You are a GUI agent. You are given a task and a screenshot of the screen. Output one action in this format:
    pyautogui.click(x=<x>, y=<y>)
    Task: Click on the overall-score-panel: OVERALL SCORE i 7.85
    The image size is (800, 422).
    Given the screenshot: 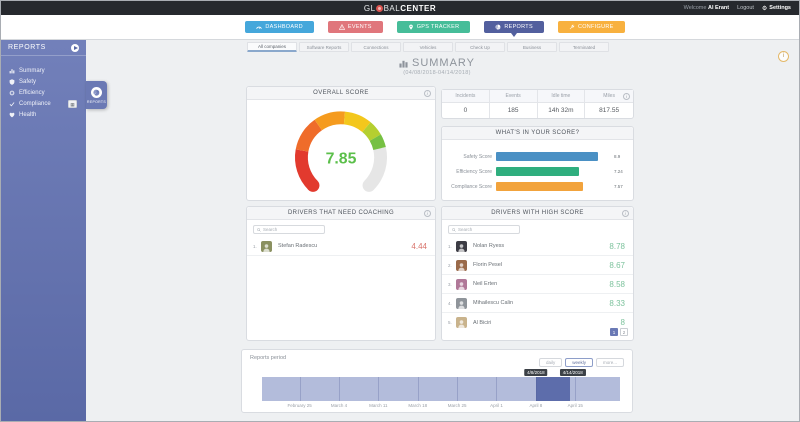 What is the action you would take?
    pyautogui.click(x=341, y=143)
    